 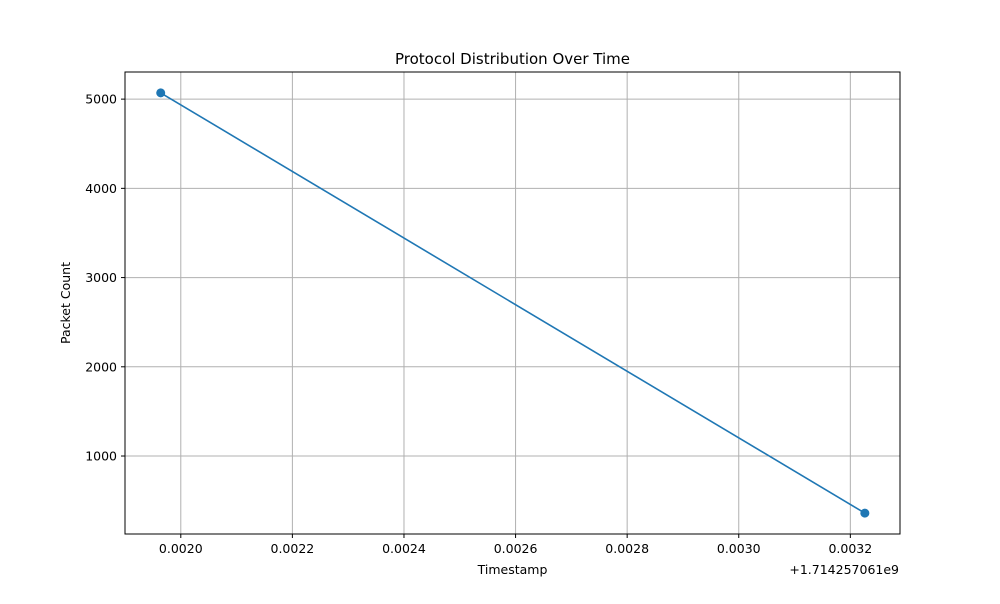 What do you see at coordinates (850, 548) in the screenshot?
I see `x-tick-label: 0.0032` at bounding box center [850, 548].